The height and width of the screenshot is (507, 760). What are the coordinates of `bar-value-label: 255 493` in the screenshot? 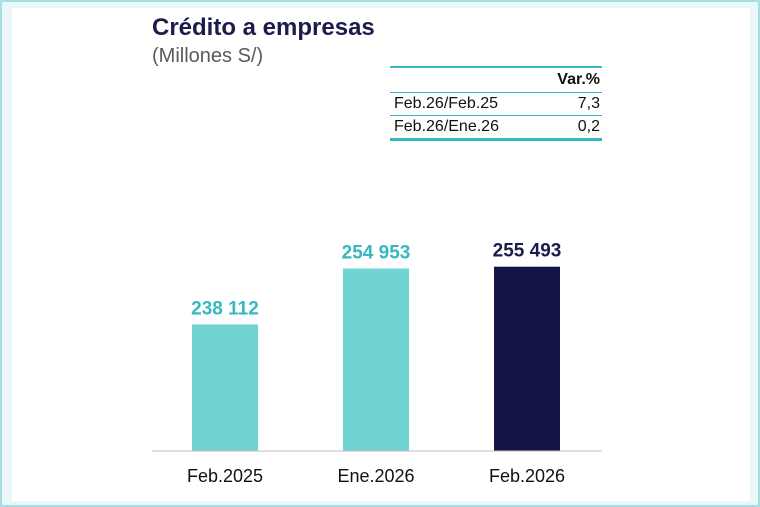 It's located at (527, 251).